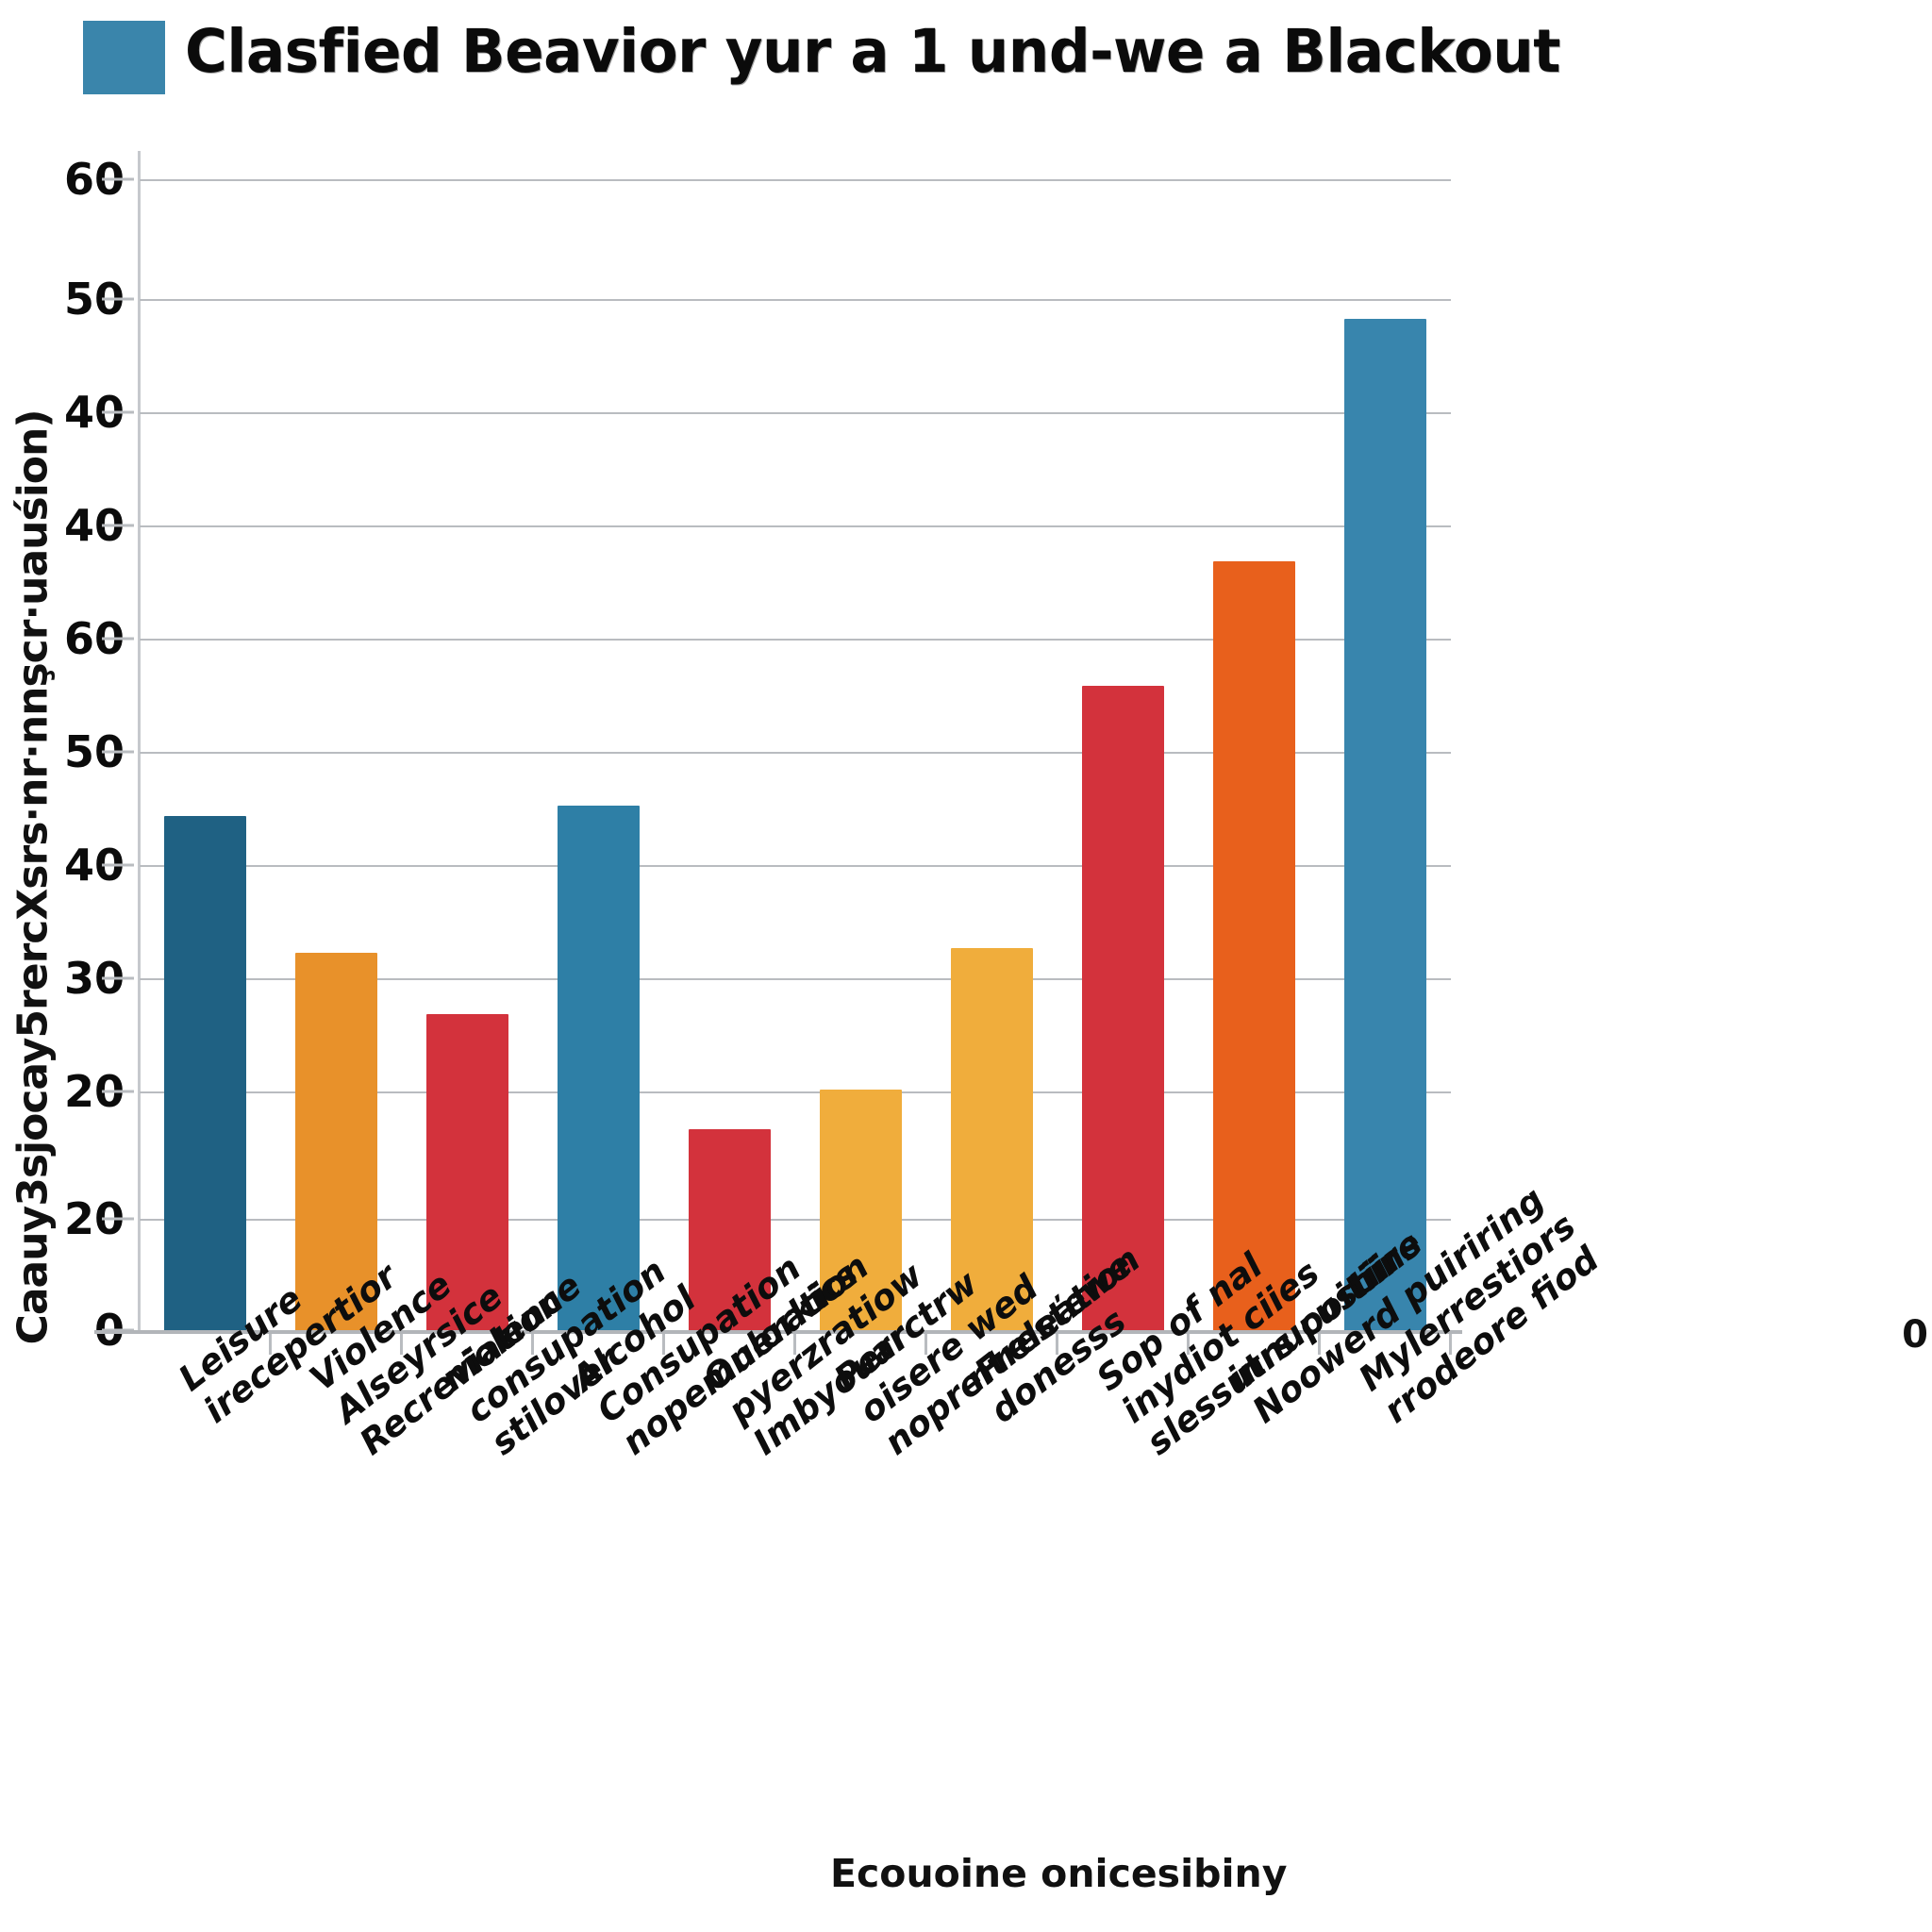 The height and width of the screenshot is (1932, 1932). What do you see at coordinates (140, 741) in the screenshot?
I see `y-axis-line` at bounding box center [140, 741].